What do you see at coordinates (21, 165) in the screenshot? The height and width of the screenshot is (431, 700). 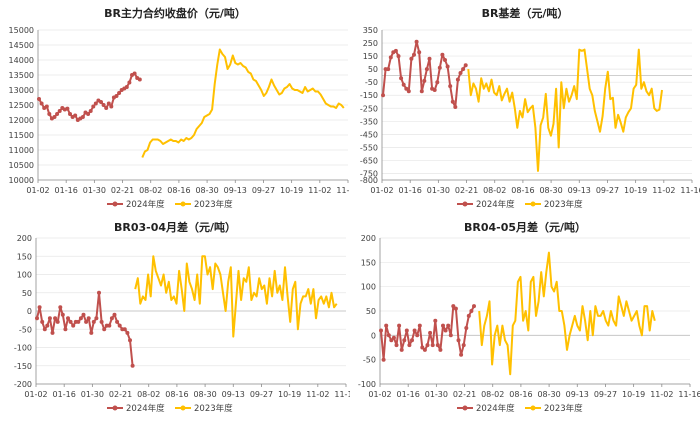 I see `y-tick-label: 10500` at bounding box center [21, 165].